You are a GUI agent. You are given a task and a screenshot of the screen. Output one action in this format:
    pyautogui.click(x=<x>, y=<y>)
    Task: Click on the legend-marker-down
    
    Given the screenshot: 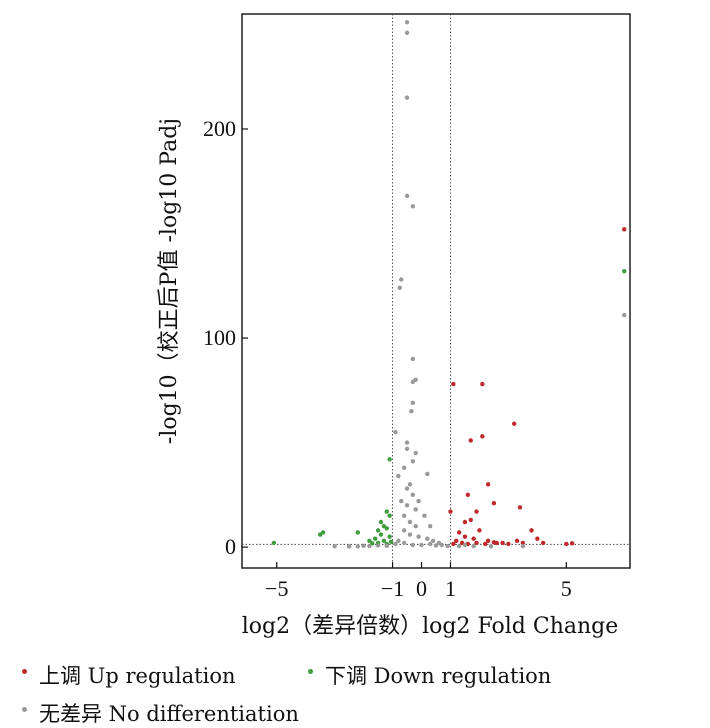 What is the action you would take?
    pyautogui.click(x=310, y=671)
    